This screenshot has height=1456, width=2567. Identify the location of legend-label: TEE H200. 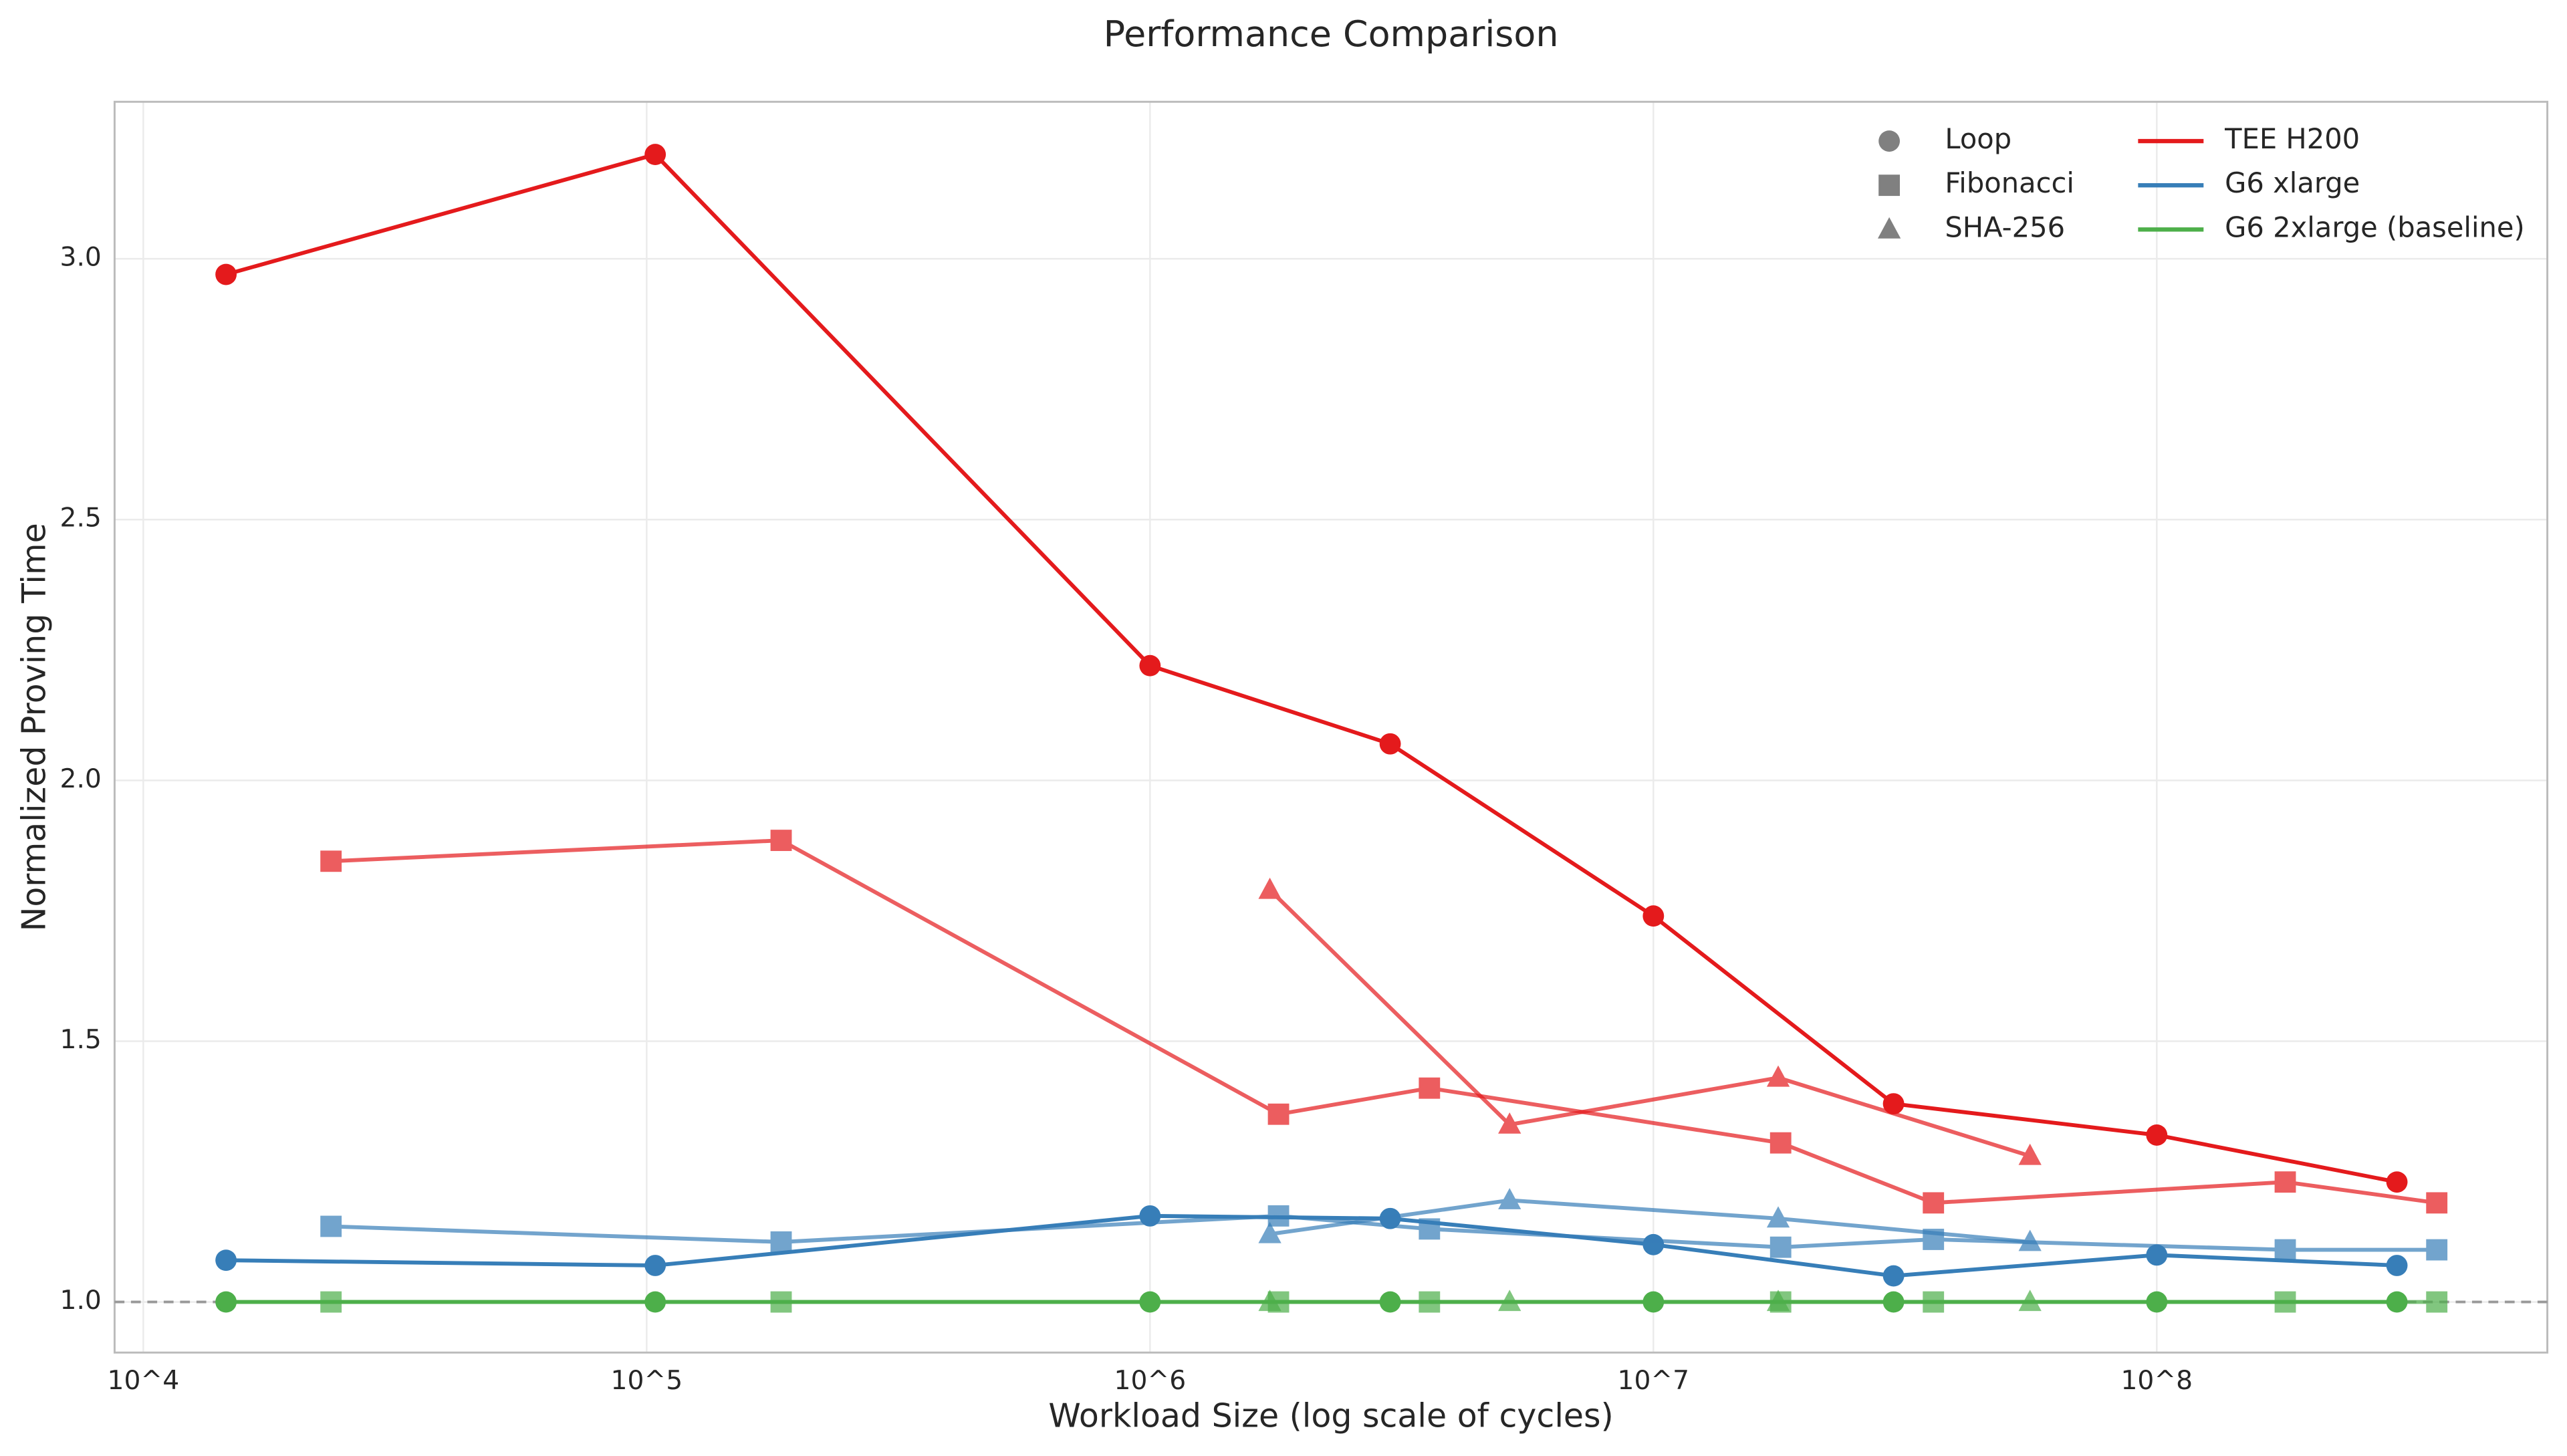
(2292, 138).